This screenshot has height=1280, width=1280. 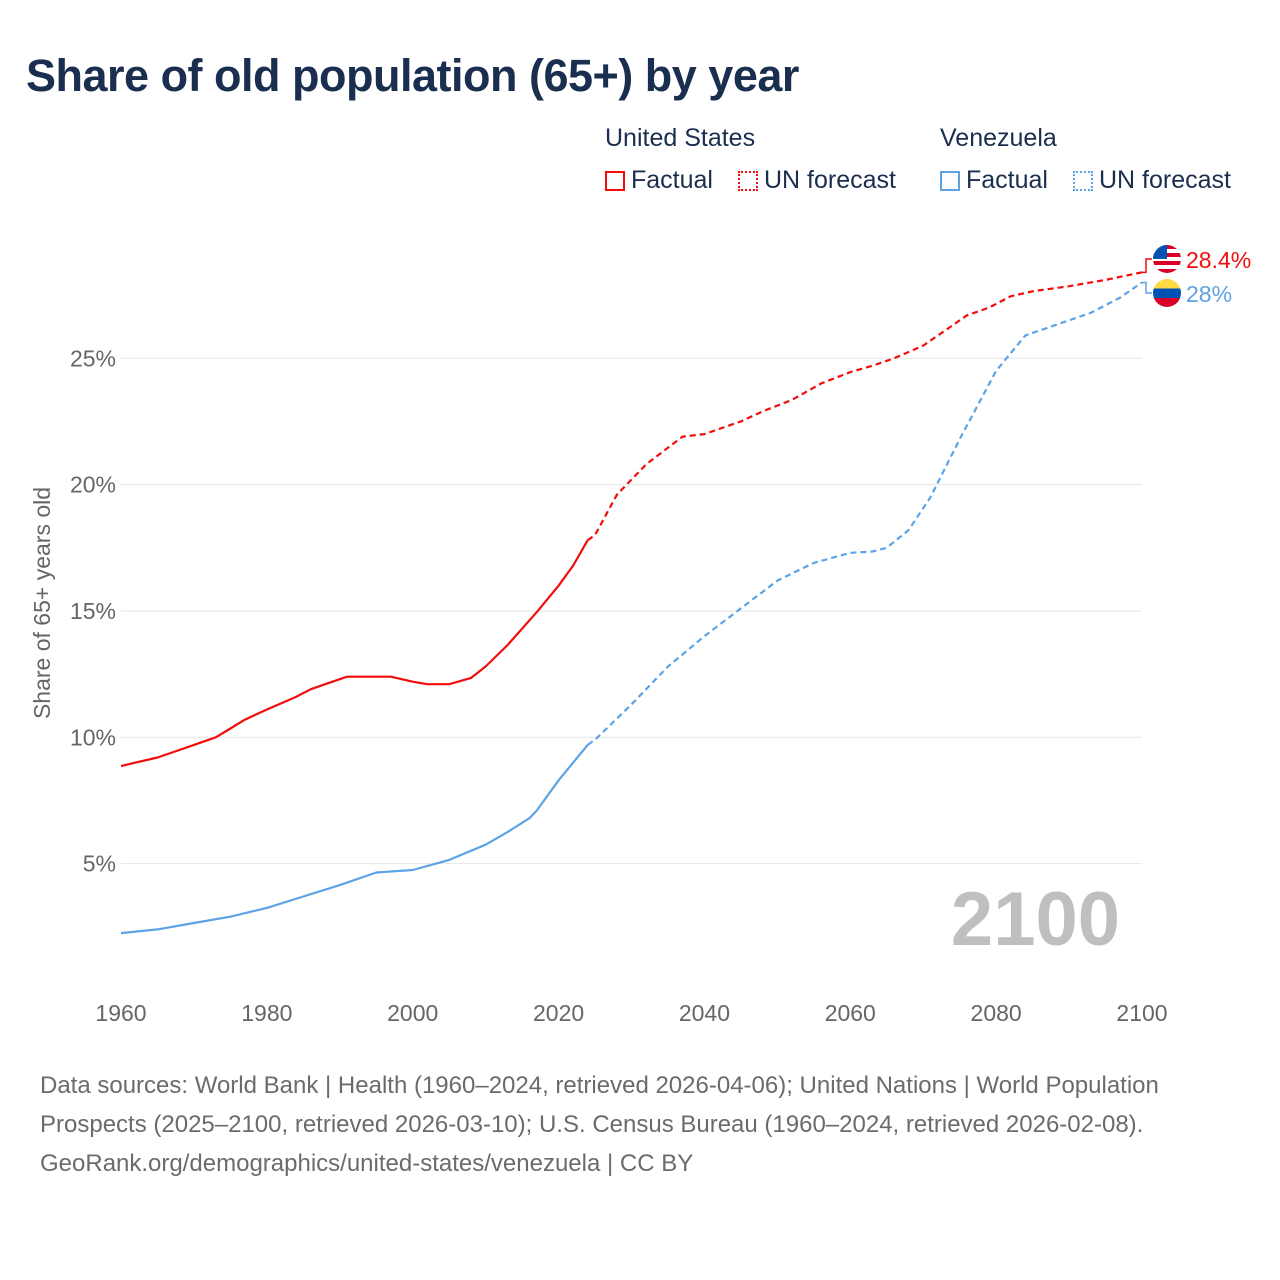 What do you see at coordinates (266, 1013) in the screenshot?
I see `x-tick-label: 1980` at bounding box center [266, 1013].